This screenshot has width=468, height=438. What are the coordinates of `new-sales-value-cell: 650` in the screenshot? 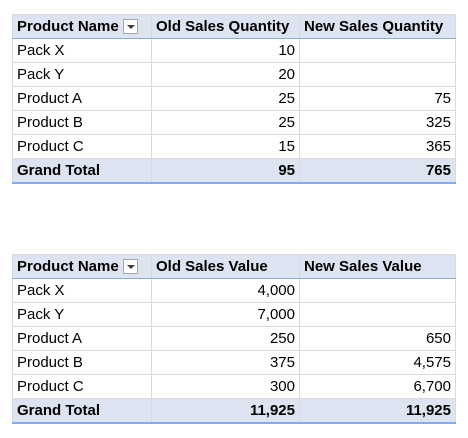 It's located at (377, 338).